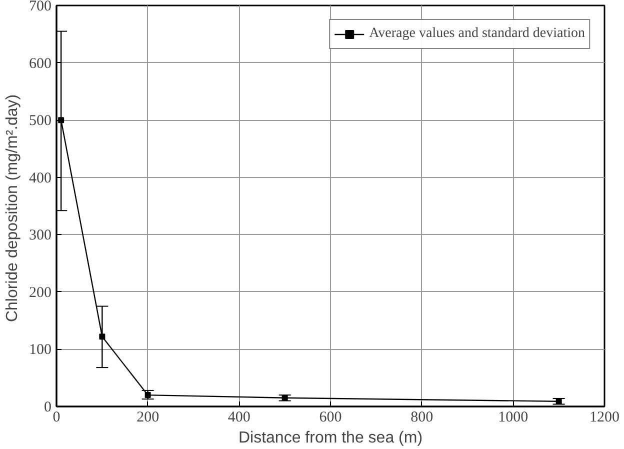 The height and width of the screenshot is (449, 624). I want to click on x-tick-label: 600, so click(330, 418).